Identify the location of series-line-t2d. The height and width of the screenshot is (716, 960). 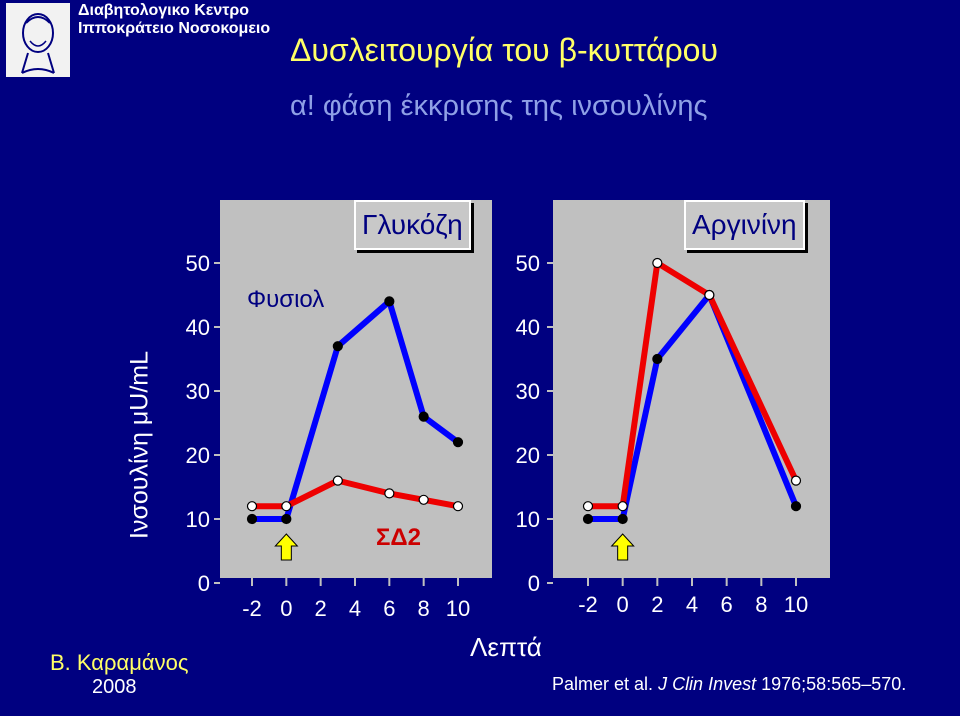
(356, 410).